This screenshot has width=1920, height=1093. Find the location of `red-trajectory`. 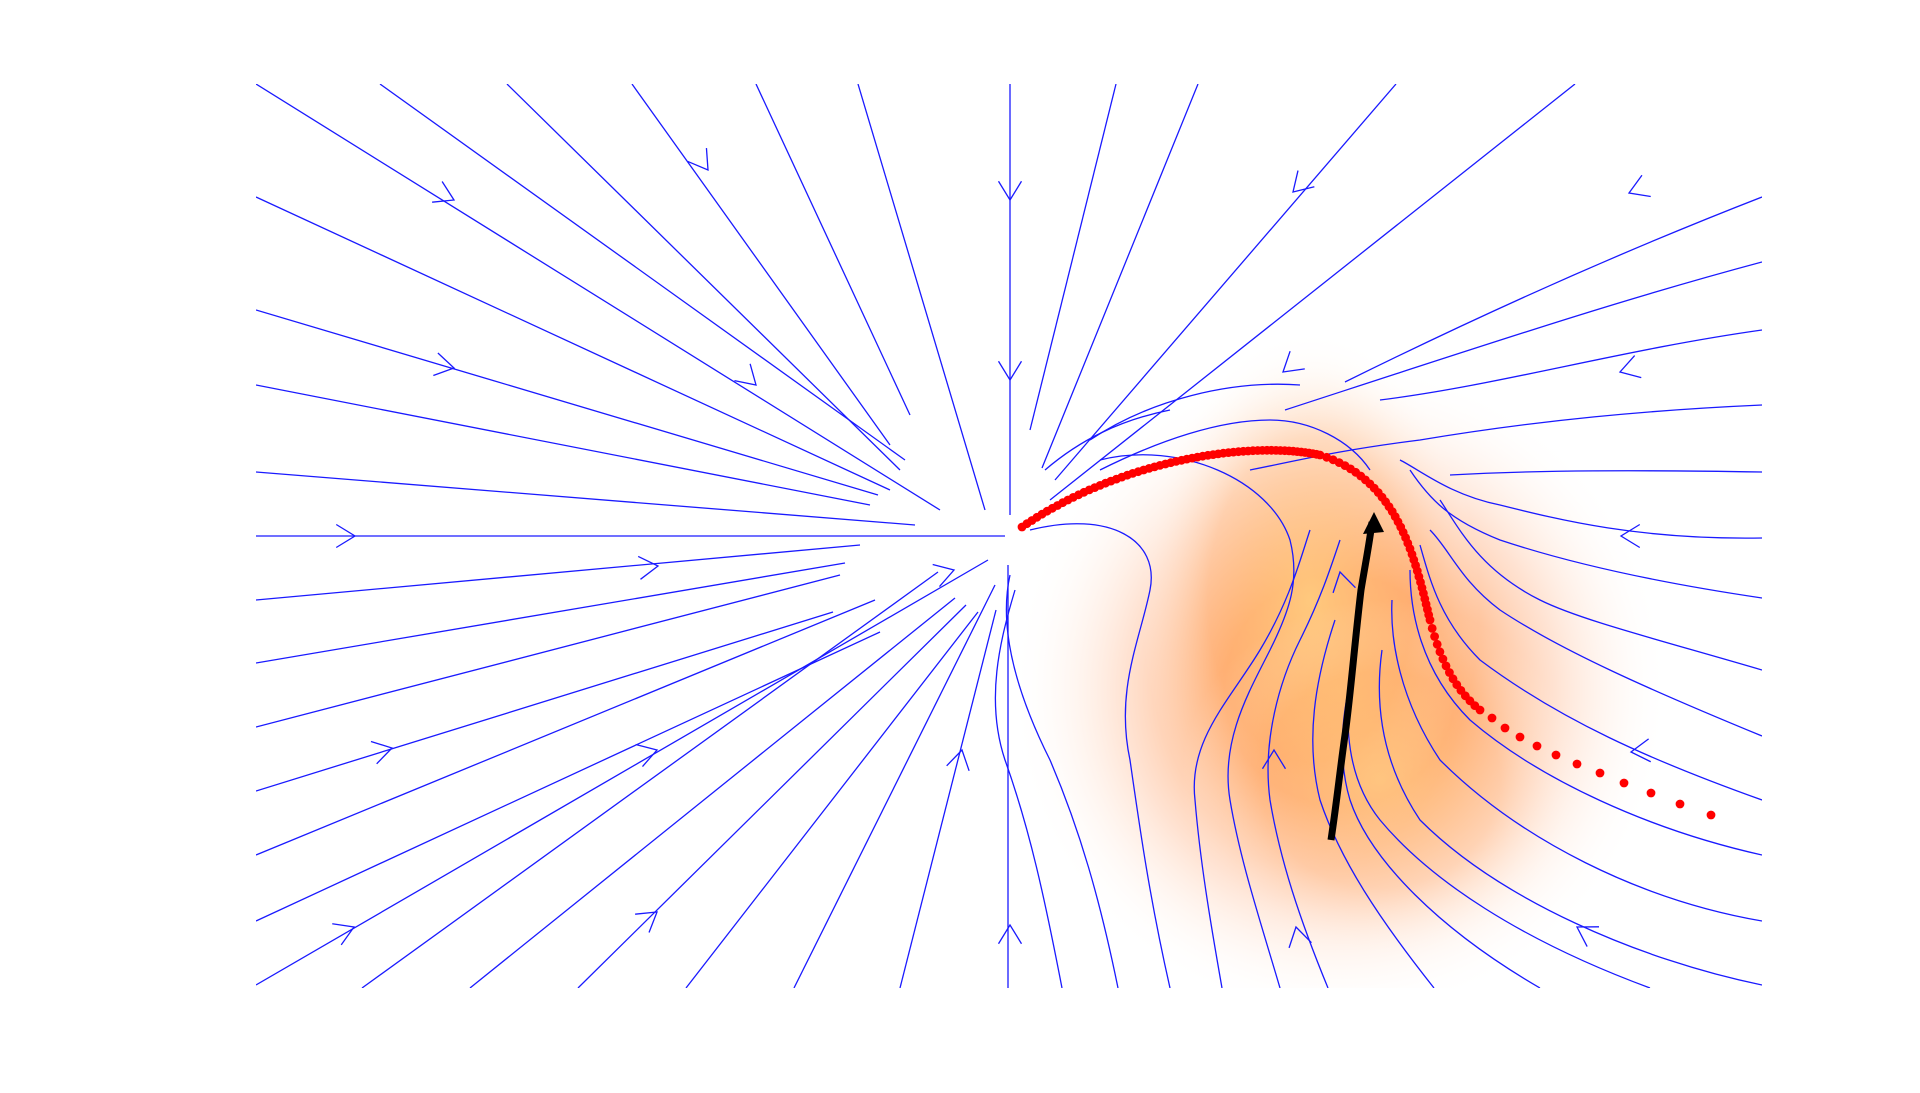

red-trajectory is located at coordinates (1366, 632).